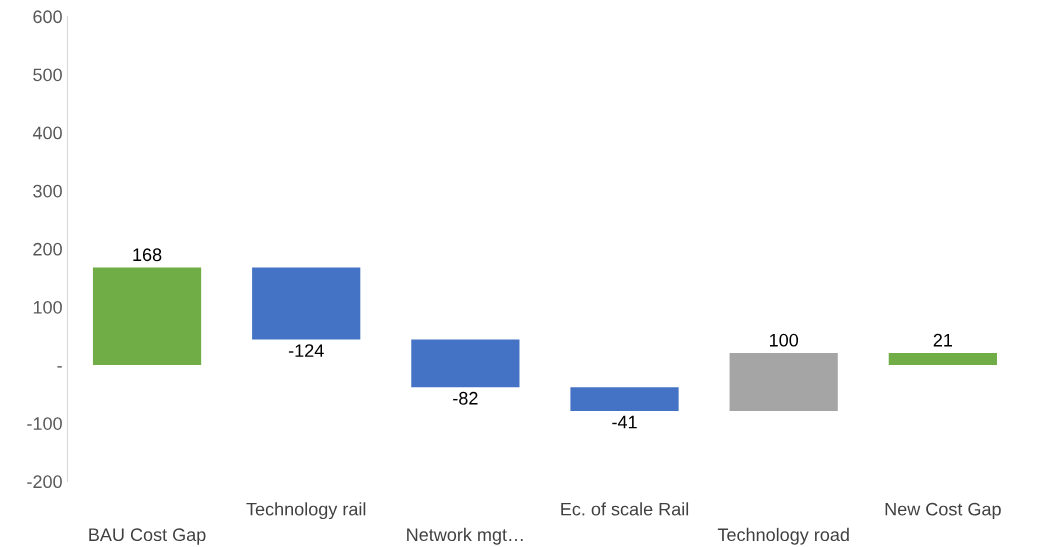 This screenshot has width=1038, height=547. I want to click on data-label: 100, so click(784, 340).